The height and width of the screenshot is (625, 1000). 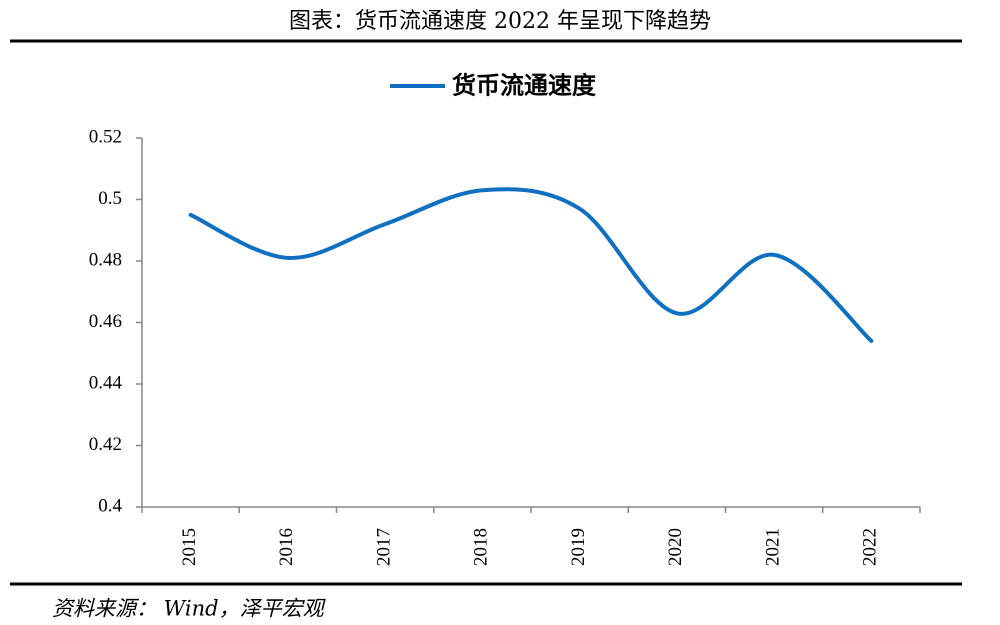 What do you see at coordinates (105, 444) in the screenshot?
I see `y-tick-label: 0.42` at bounding box center [105, 444].